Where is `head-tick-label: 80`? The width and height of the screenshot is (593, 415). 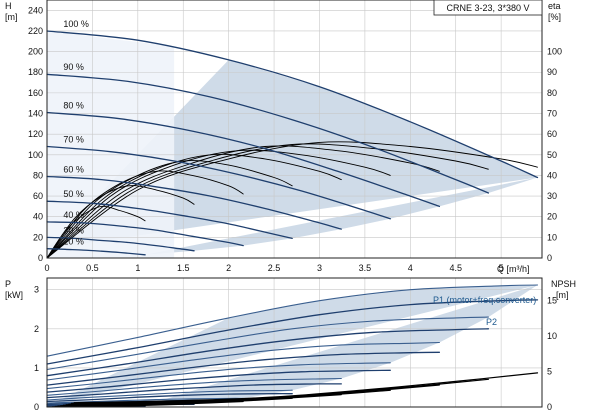
head-tick-label: 80 is located at coordinates (38, 175).